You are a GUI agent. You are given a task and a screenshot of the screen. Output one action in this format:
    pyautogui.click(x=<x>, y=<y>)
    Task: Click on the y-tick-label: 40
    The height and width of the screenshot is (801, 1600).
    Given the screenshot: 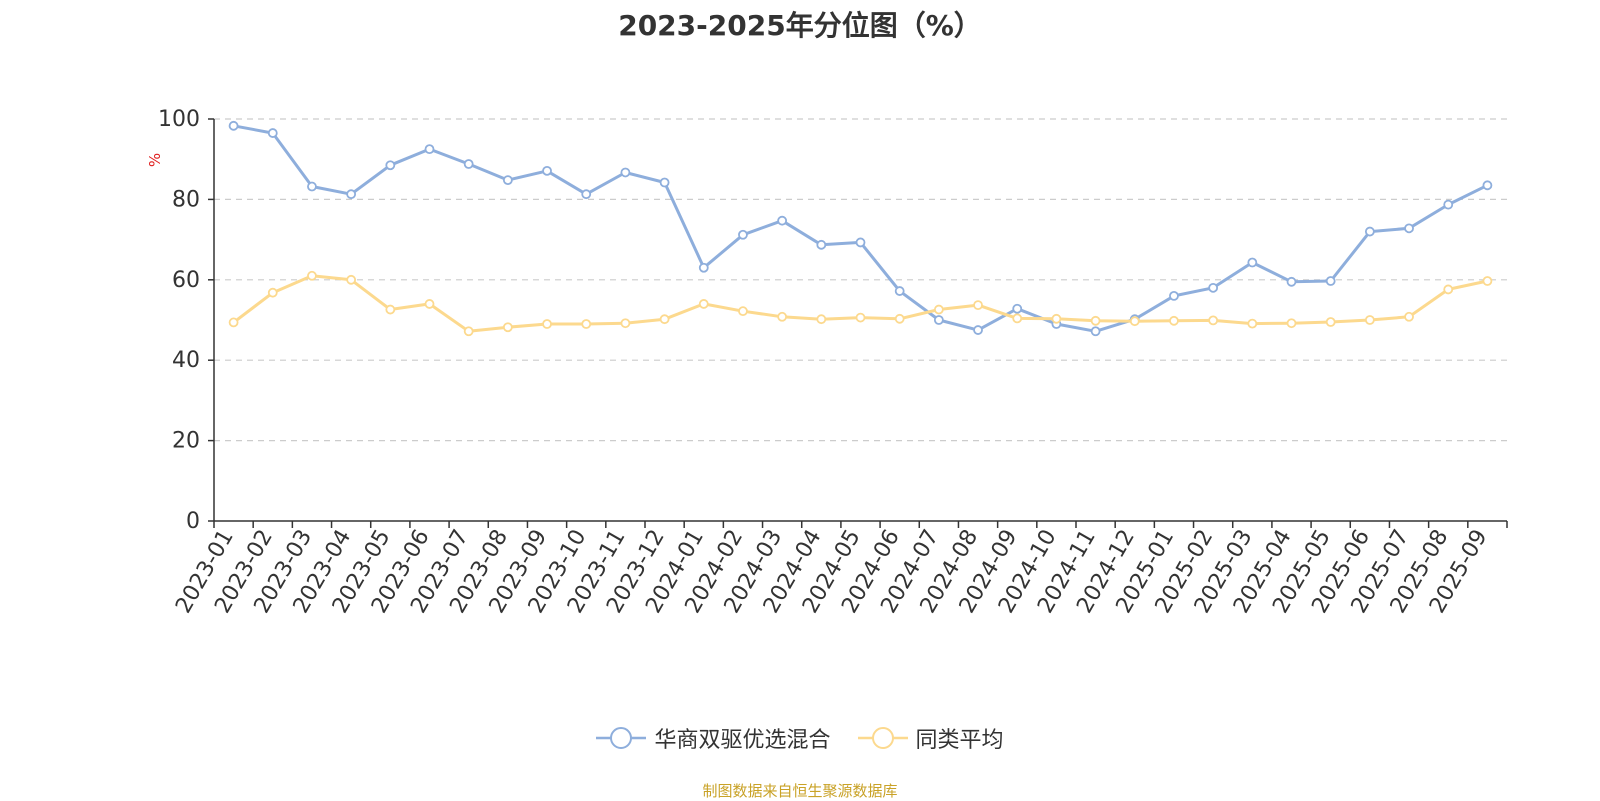 What is the action you would take?
    pyautogui.click(x=186, y=360)
    